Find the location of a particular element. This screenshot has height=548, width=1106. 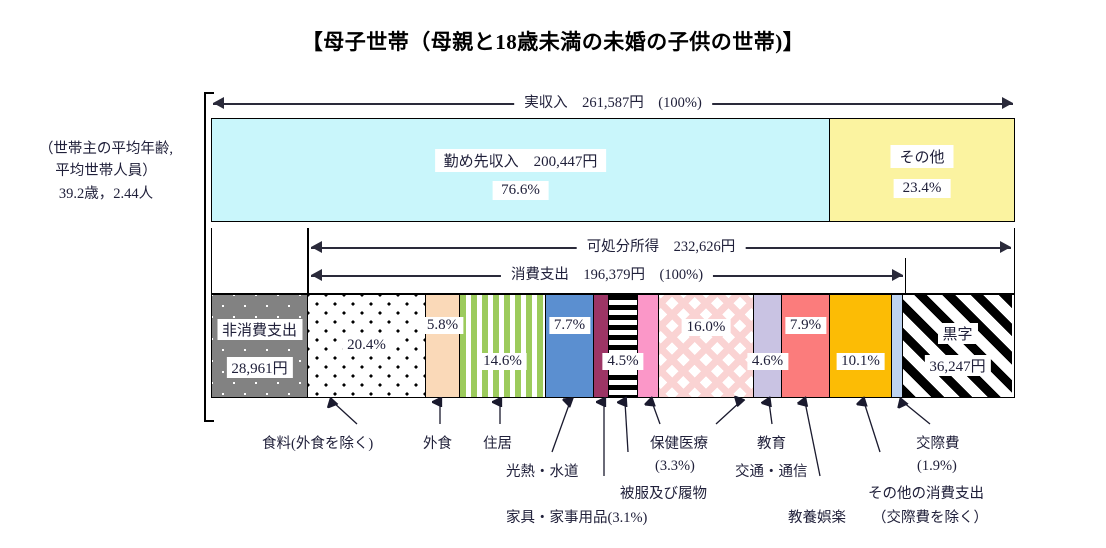

surplus-label: 黒字 is located at coordinates (957, 333).